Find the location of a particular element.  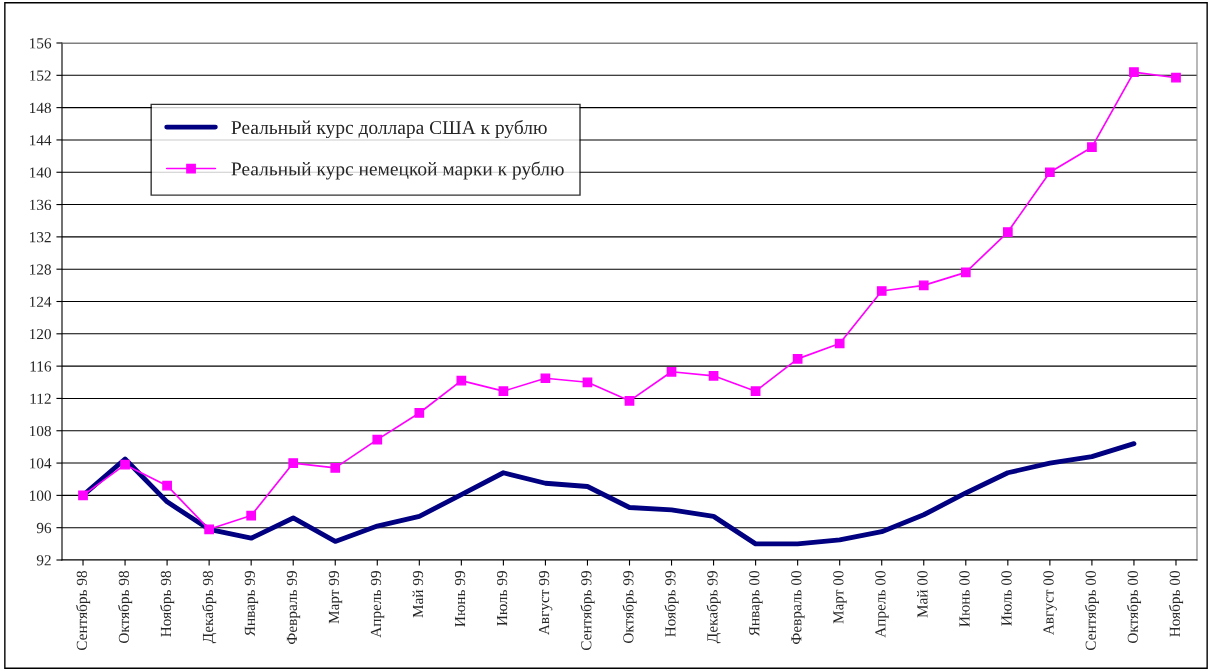

x-tick-label: Октябрь 98 is located at coordinates (125, 607).